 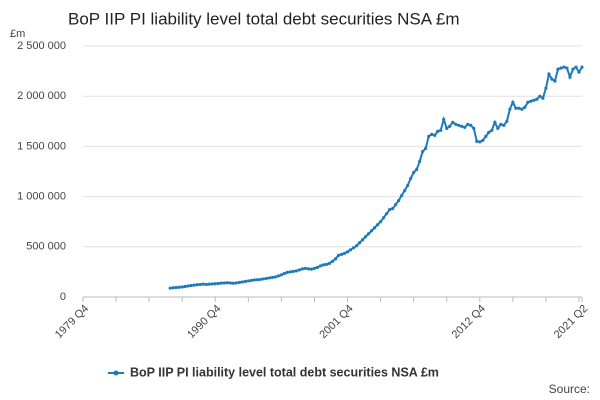 I want to click on source: Source:, so click(x=569, y=389).